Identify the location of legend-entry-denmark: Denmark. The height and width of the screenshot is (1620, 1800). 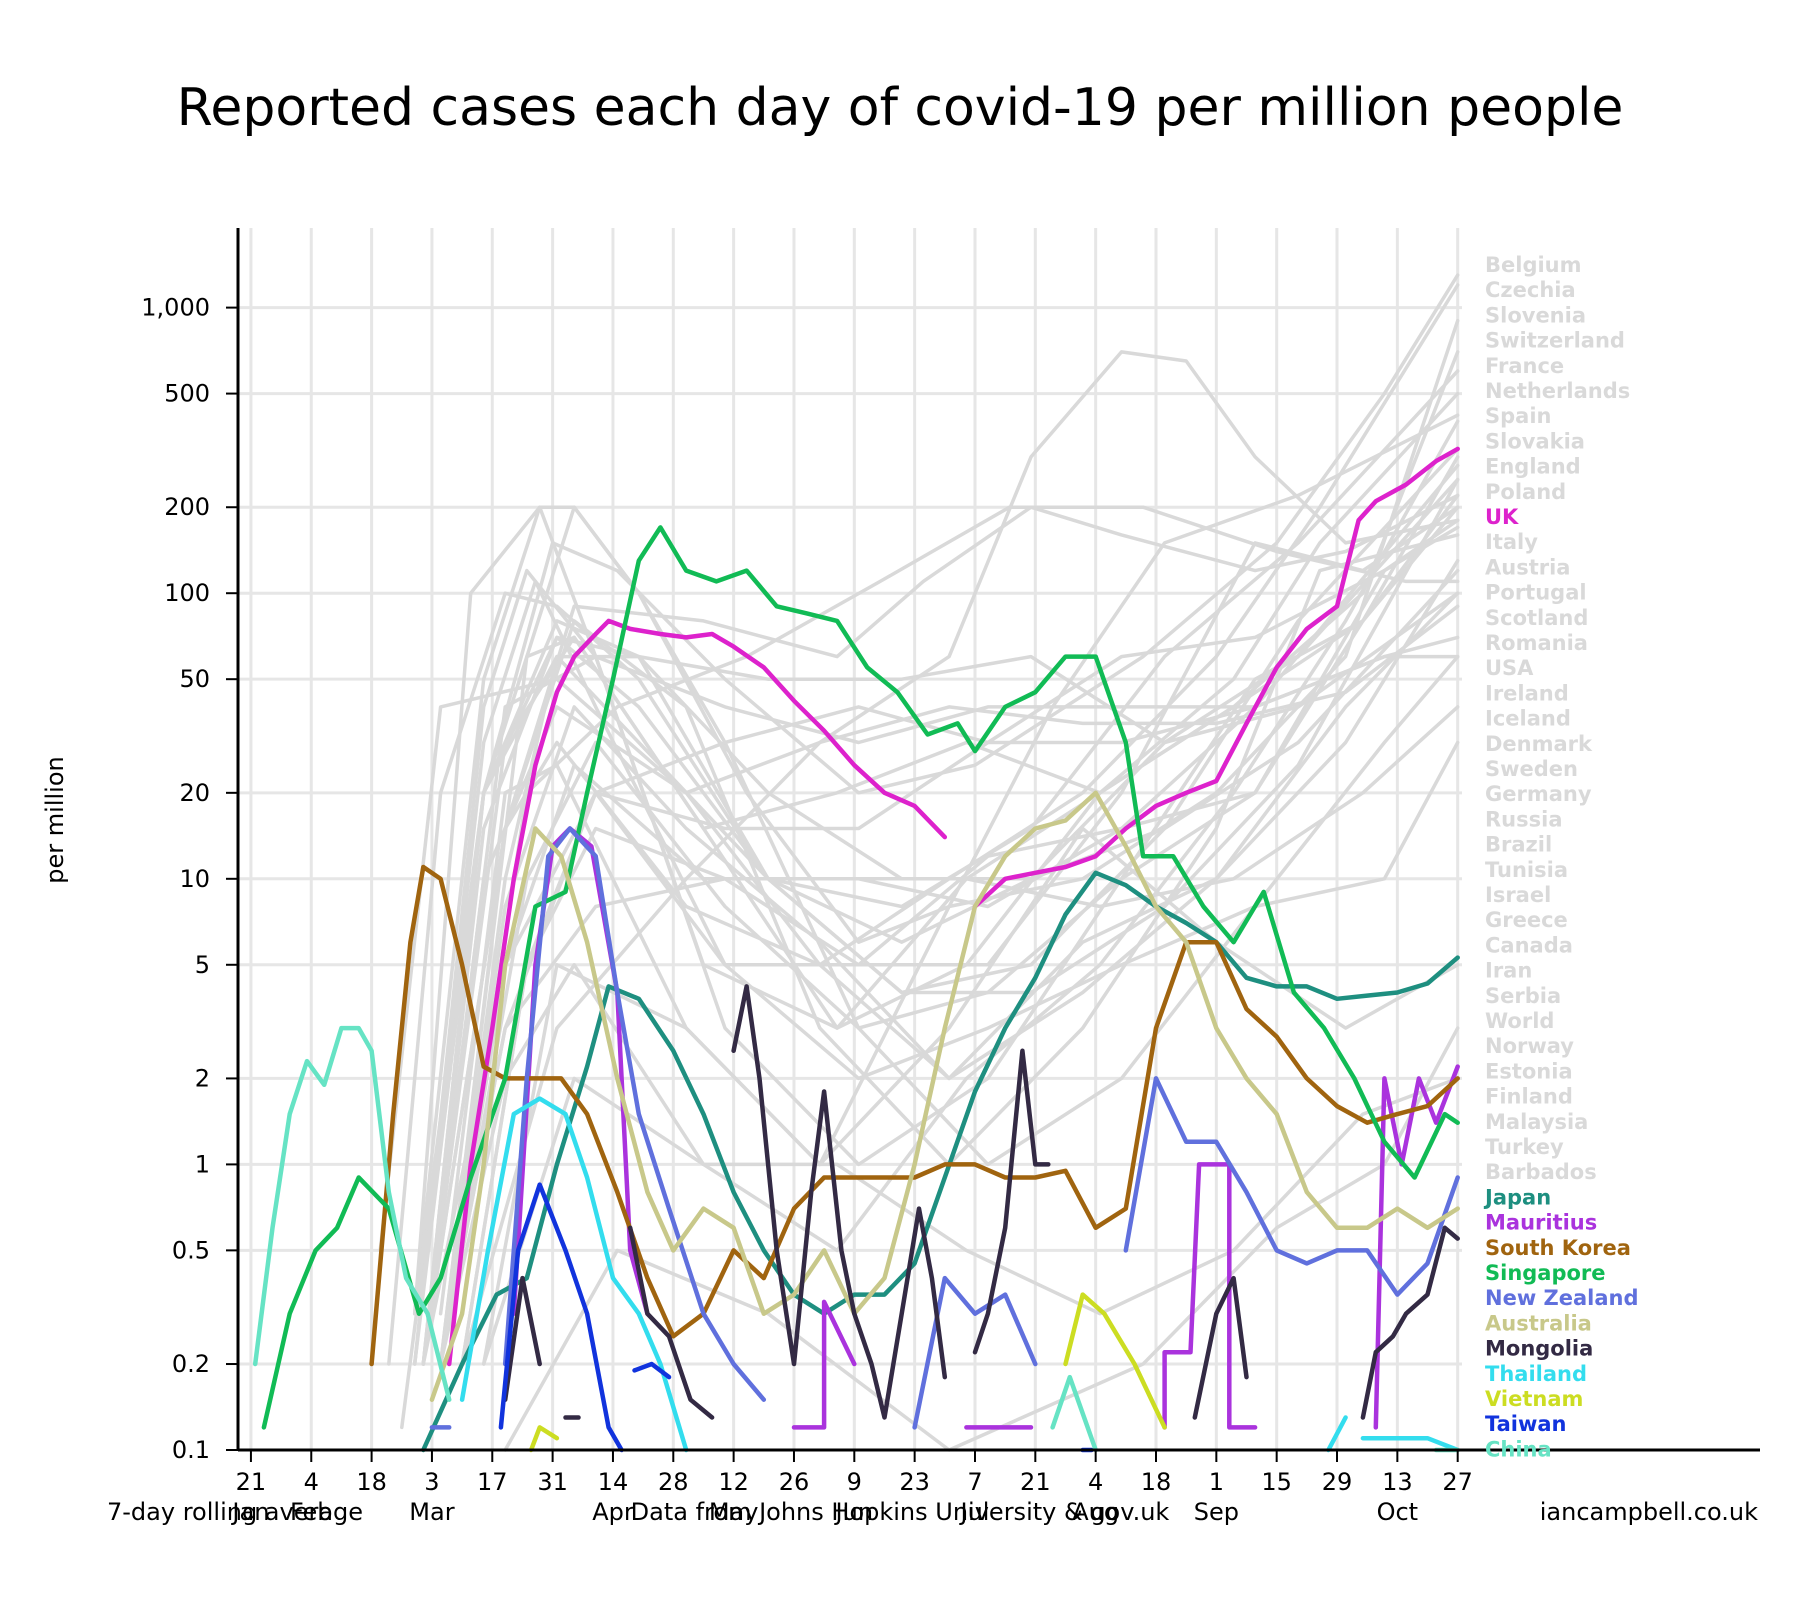
(1539, 744).